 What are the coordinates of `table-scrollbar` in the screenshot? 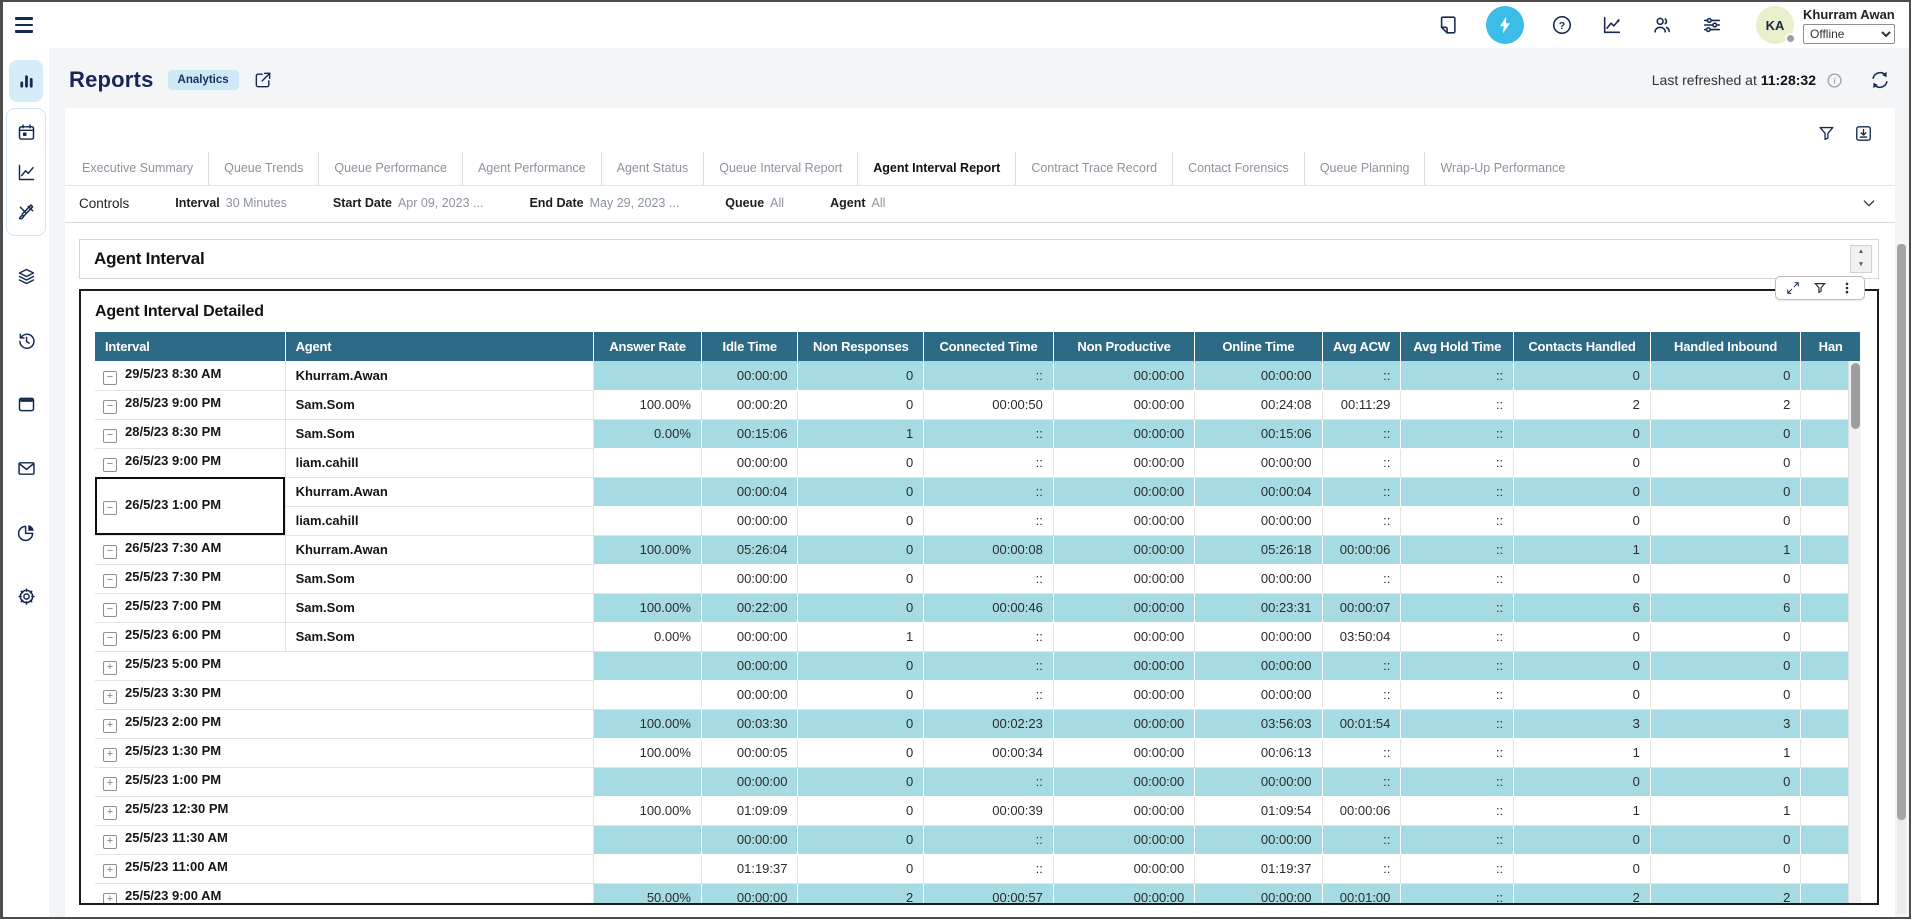 It's located at (1854, 632).